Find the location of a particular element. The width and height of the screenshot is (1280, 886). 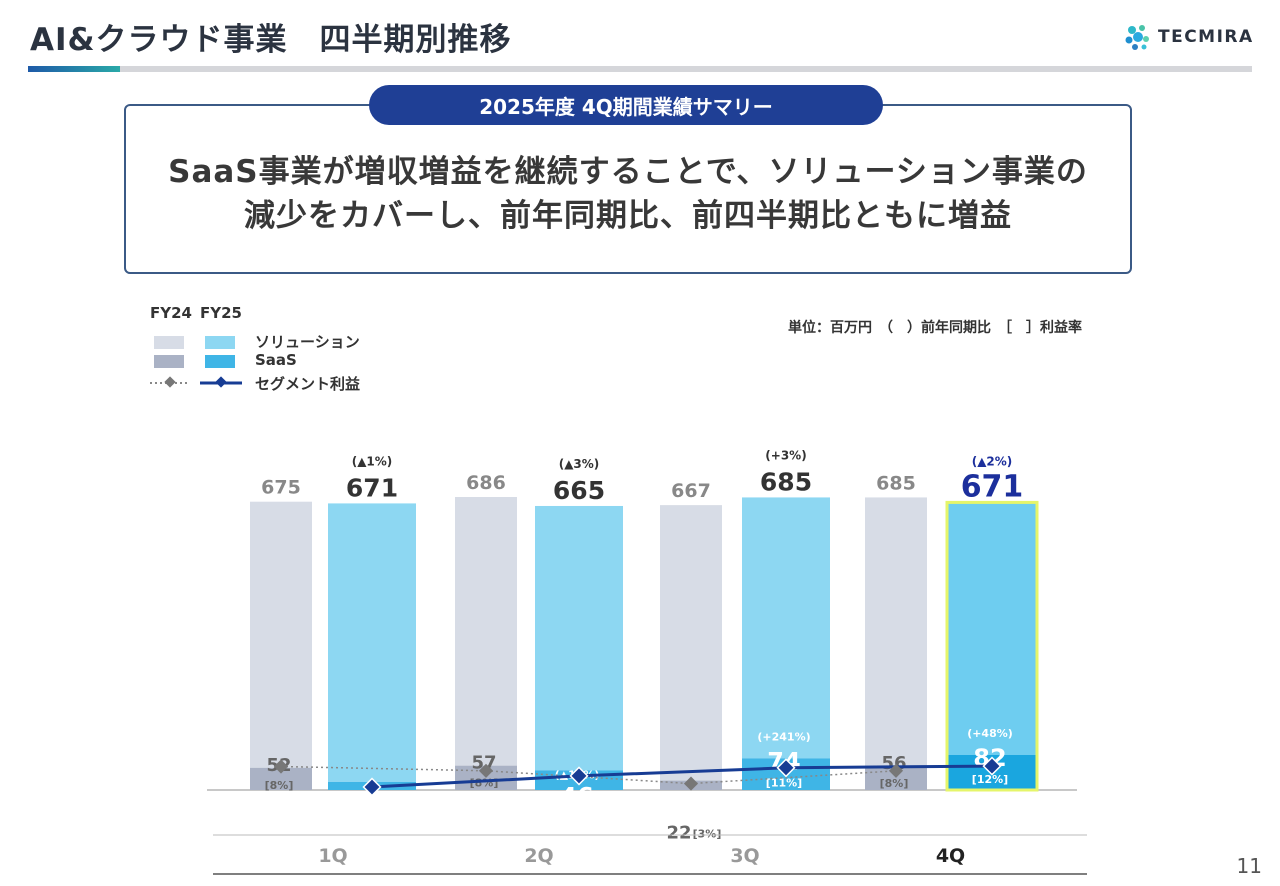

bar-fy24-solution-4Q is located at coordinates (896, 632).